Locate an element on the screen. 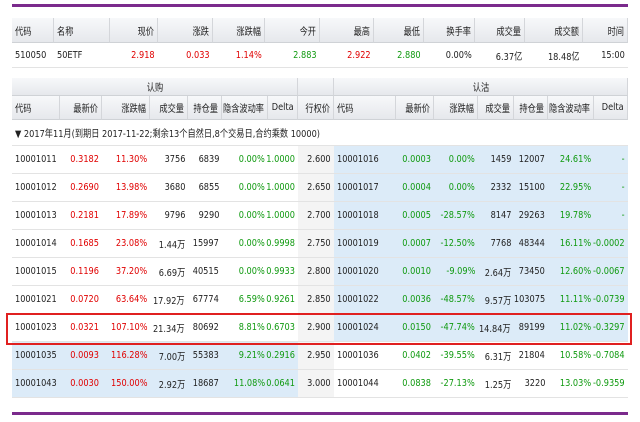 The height and width of the screenshot is (422, 640). strike-price-text: 2.900 is located at coordinates (319, 327).